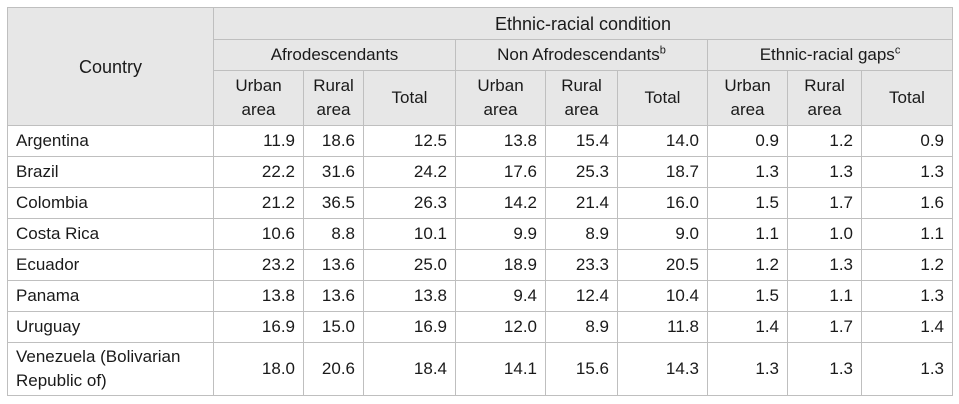 This screenshot has width=959, height=404. I want to click on country-cell: Costa Rica, so click(110, 234).